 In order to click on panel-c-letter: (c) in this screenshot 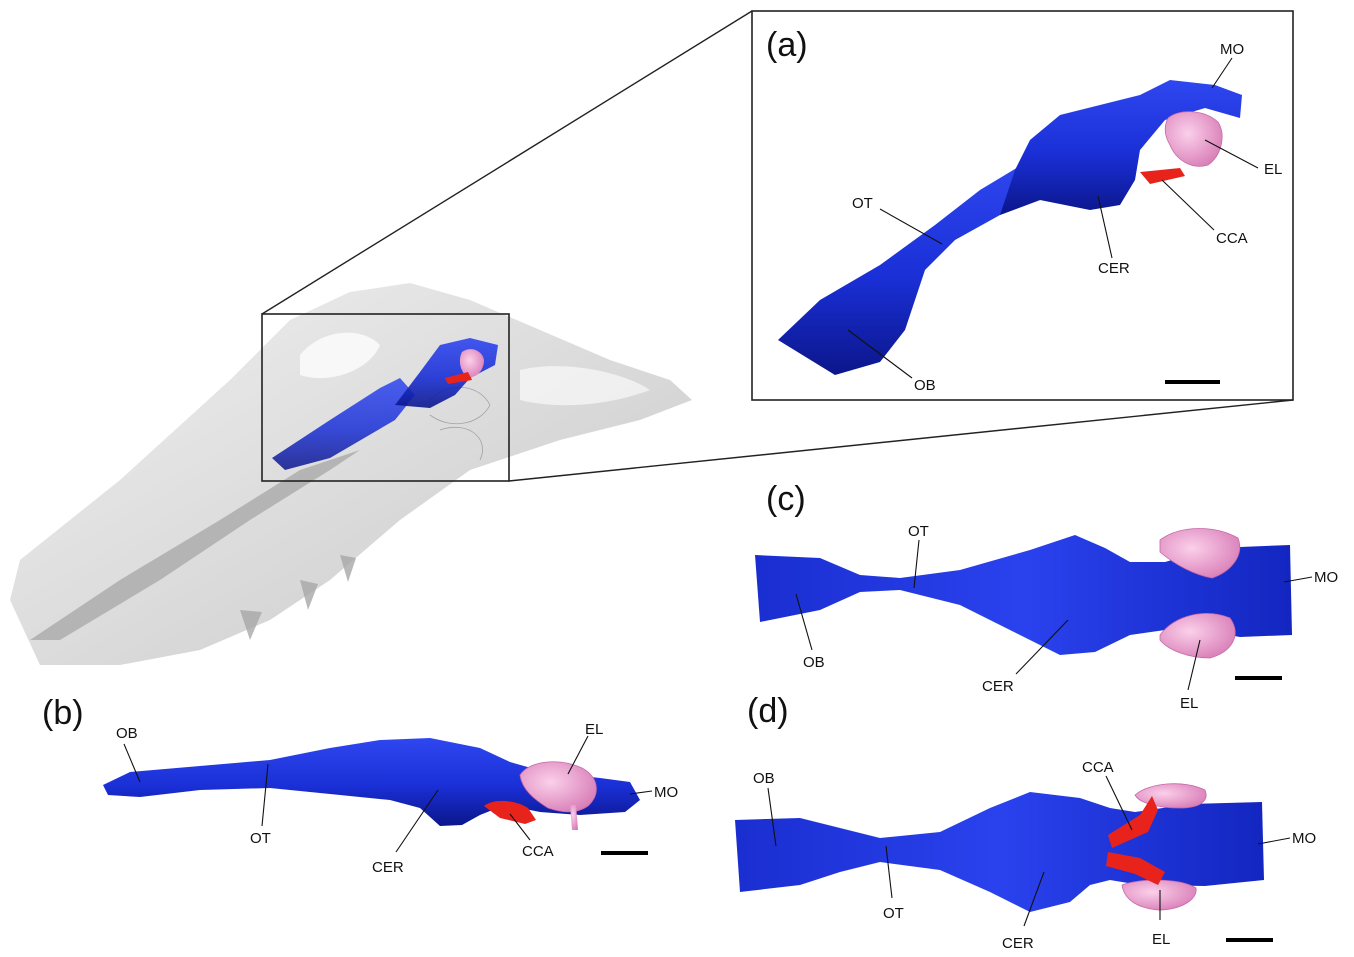, I will do `click(786, 499)`.